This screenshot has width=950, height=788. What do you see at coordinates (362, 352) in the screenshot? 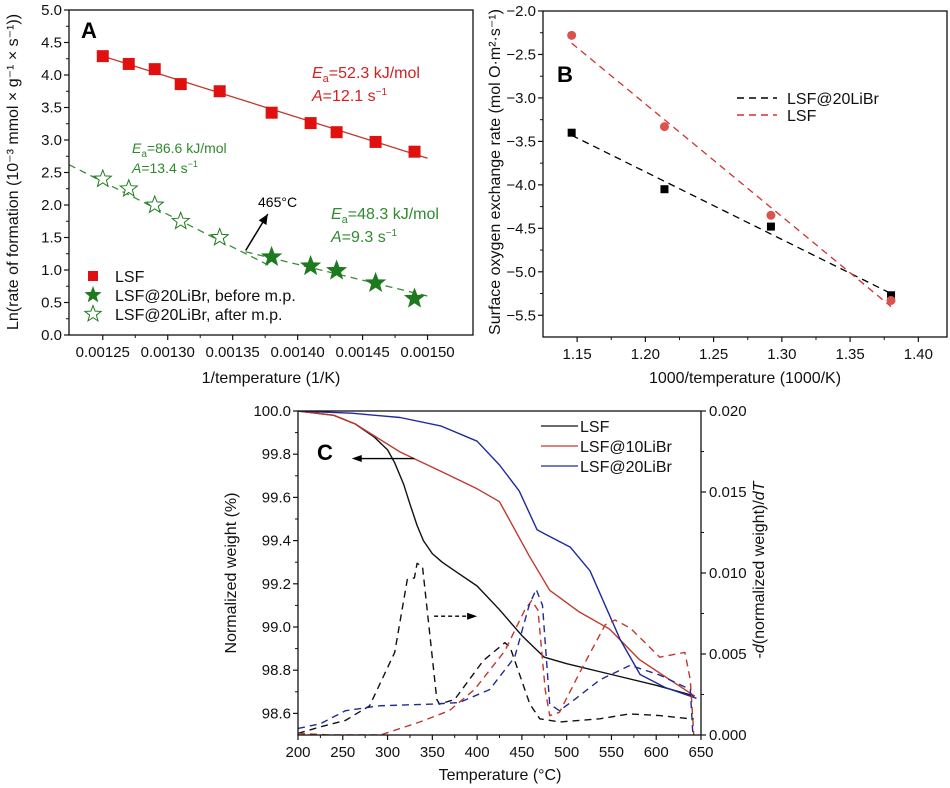
I see `x-tick-label: 0.00145` at bounding box center [362, 352].